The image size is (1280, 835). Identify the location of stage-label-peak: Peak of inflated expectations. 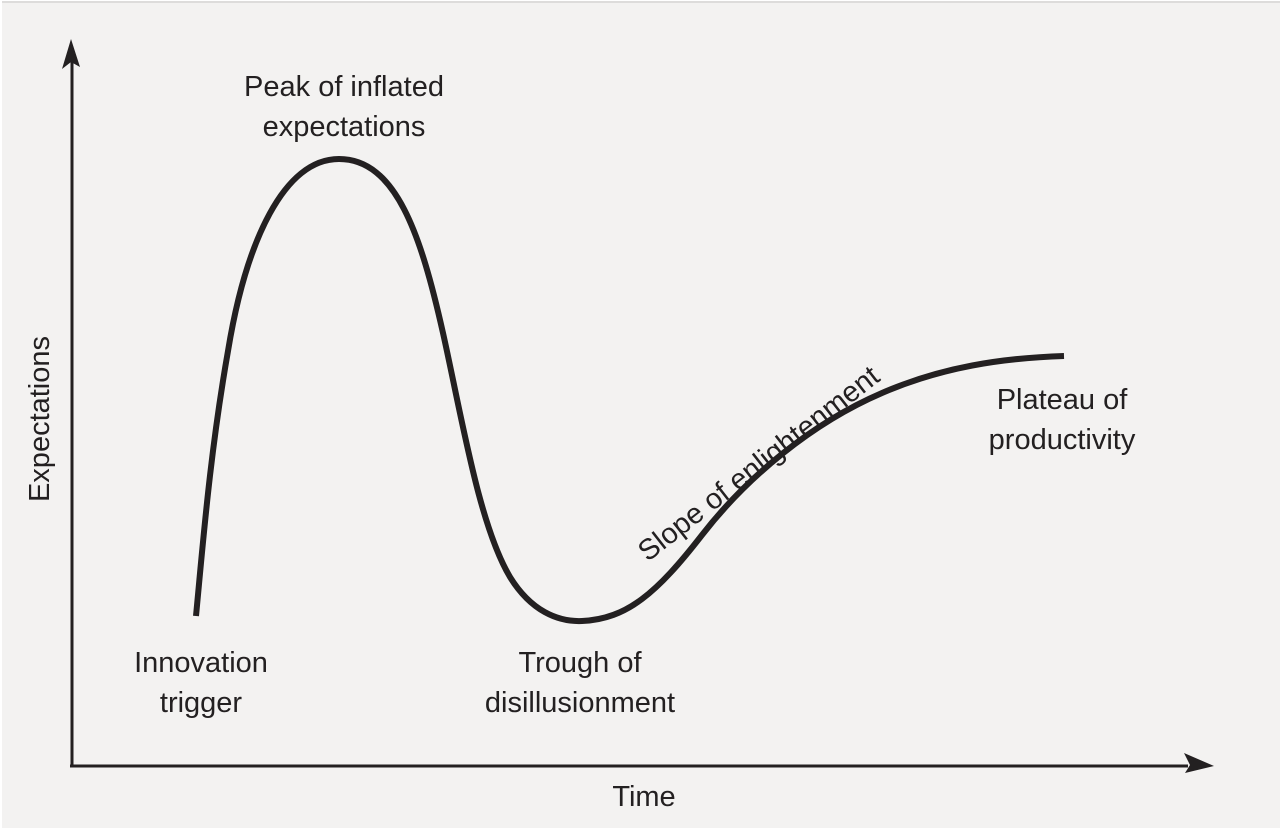
(344, 107).